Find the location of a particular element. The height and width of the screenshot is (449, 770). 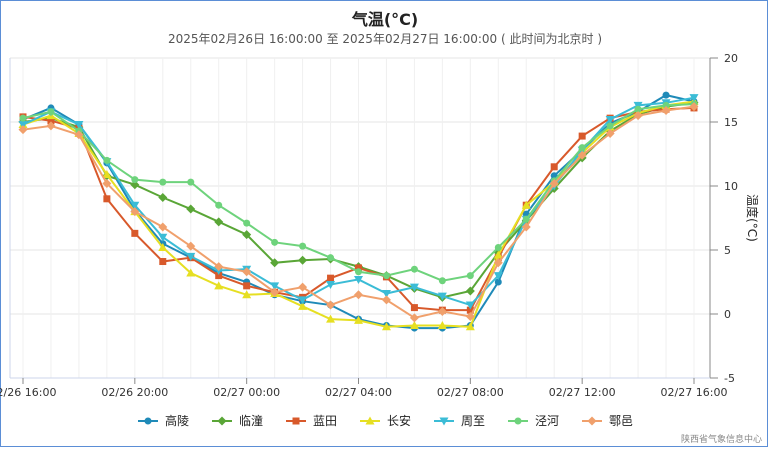

legend-item: 鄠邑 is located at coordinates (607, 420).